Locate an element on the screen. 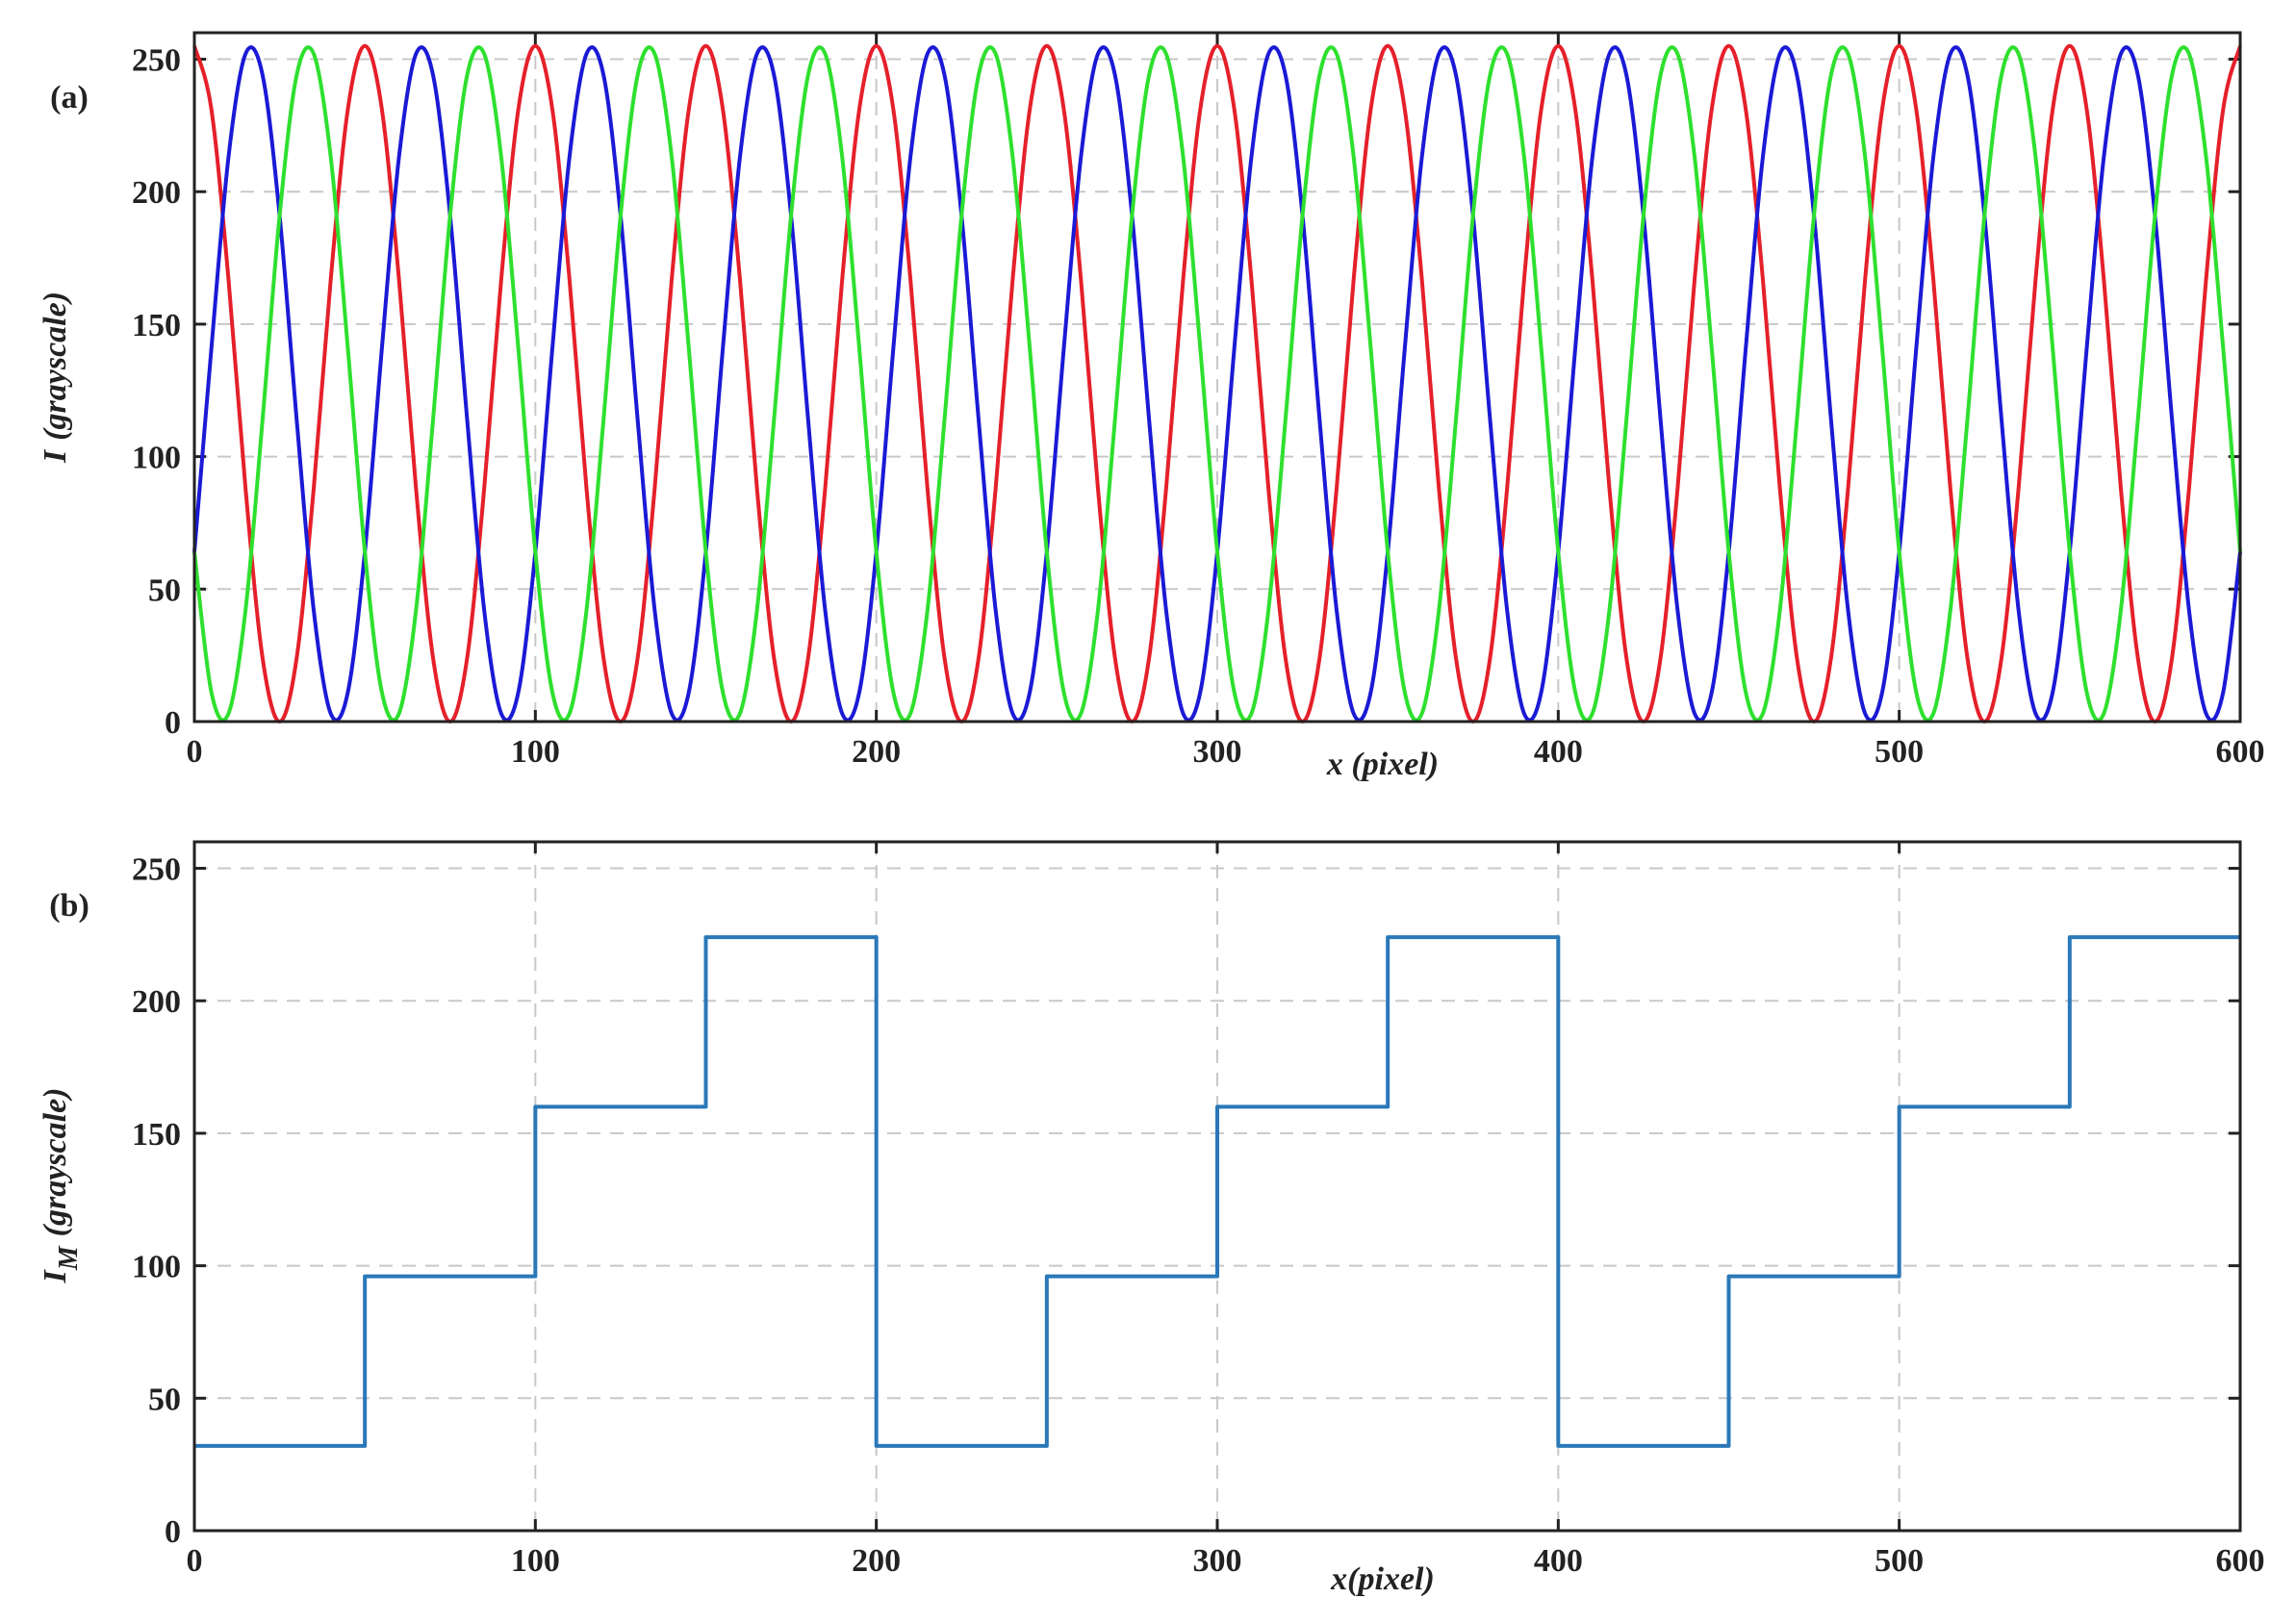 This screenshot has height=1624, width=2296. y-axis-label: I (grayscale) is located at coordinates (55, 378).